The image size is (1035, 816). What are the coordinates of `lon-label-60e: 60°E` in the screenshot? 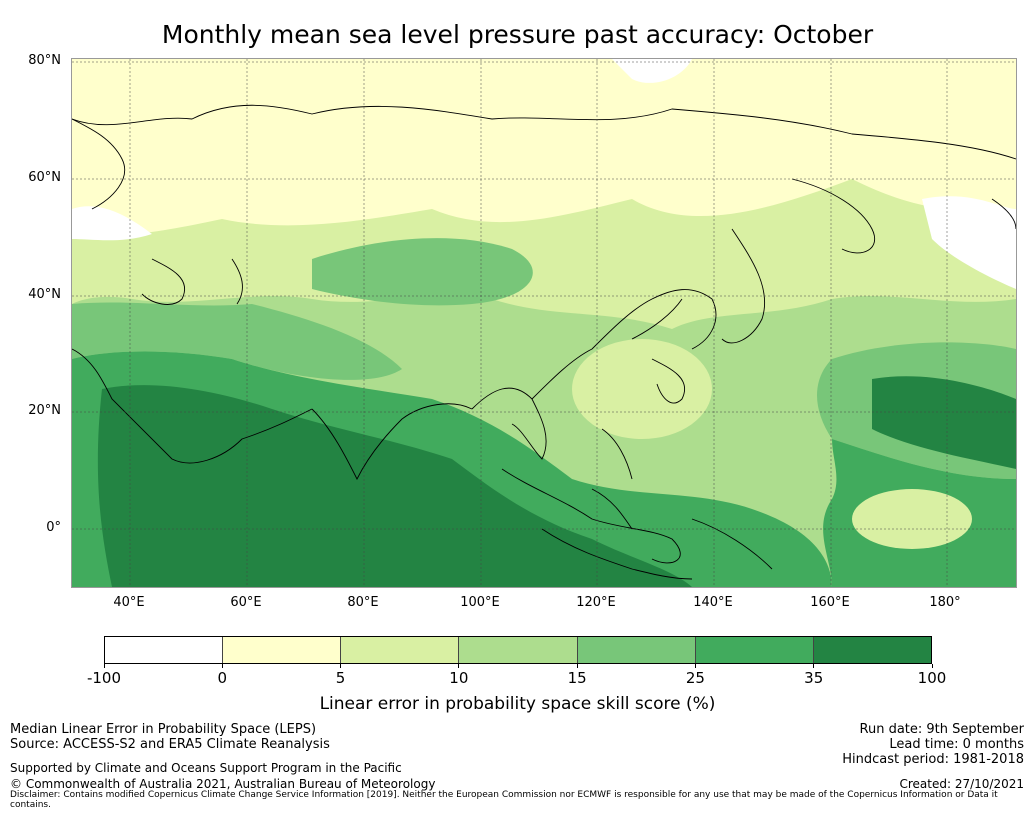 It's located at (246, 602).